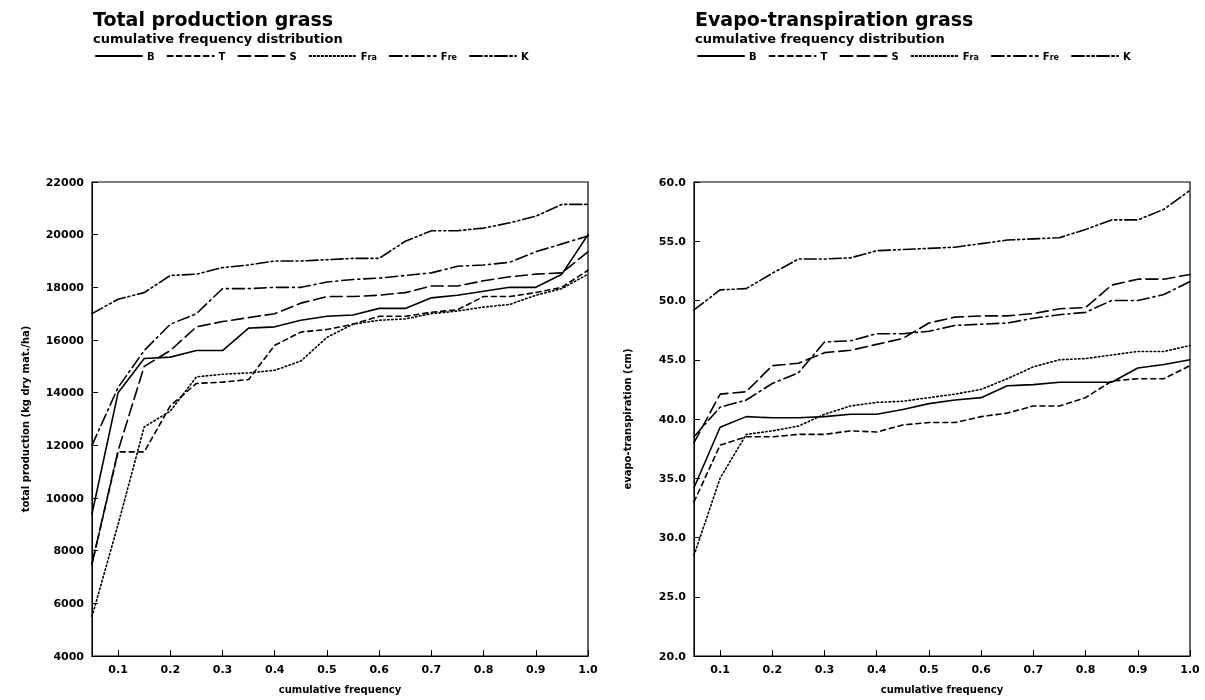 The height and width of the screenshot is (700, 1205). What do you see at coordinates (69, 656) in the screenshot?
I see `y-tick-label: 4000` at bounding box center [69, 656].